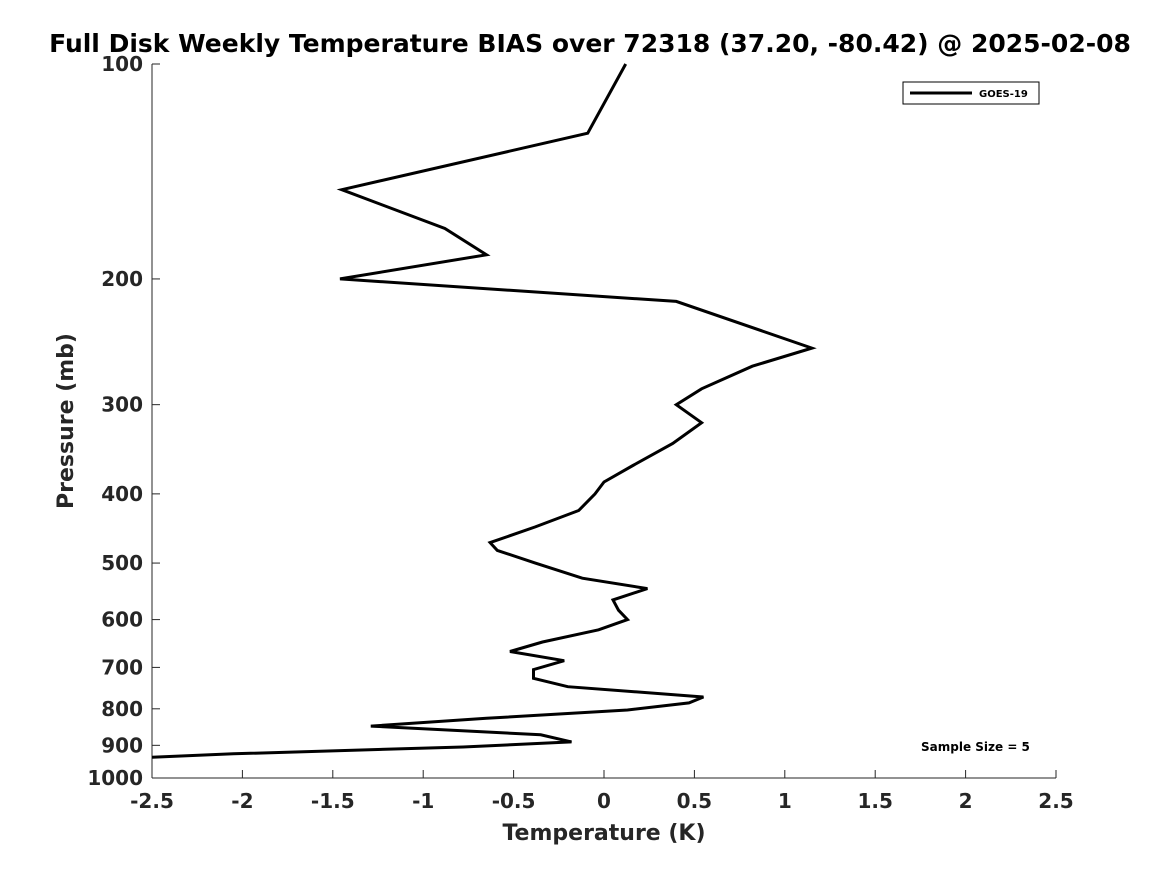 The image size is (1167, 875). I want to click on x-tick-label: -1.5, so click(333, 801).